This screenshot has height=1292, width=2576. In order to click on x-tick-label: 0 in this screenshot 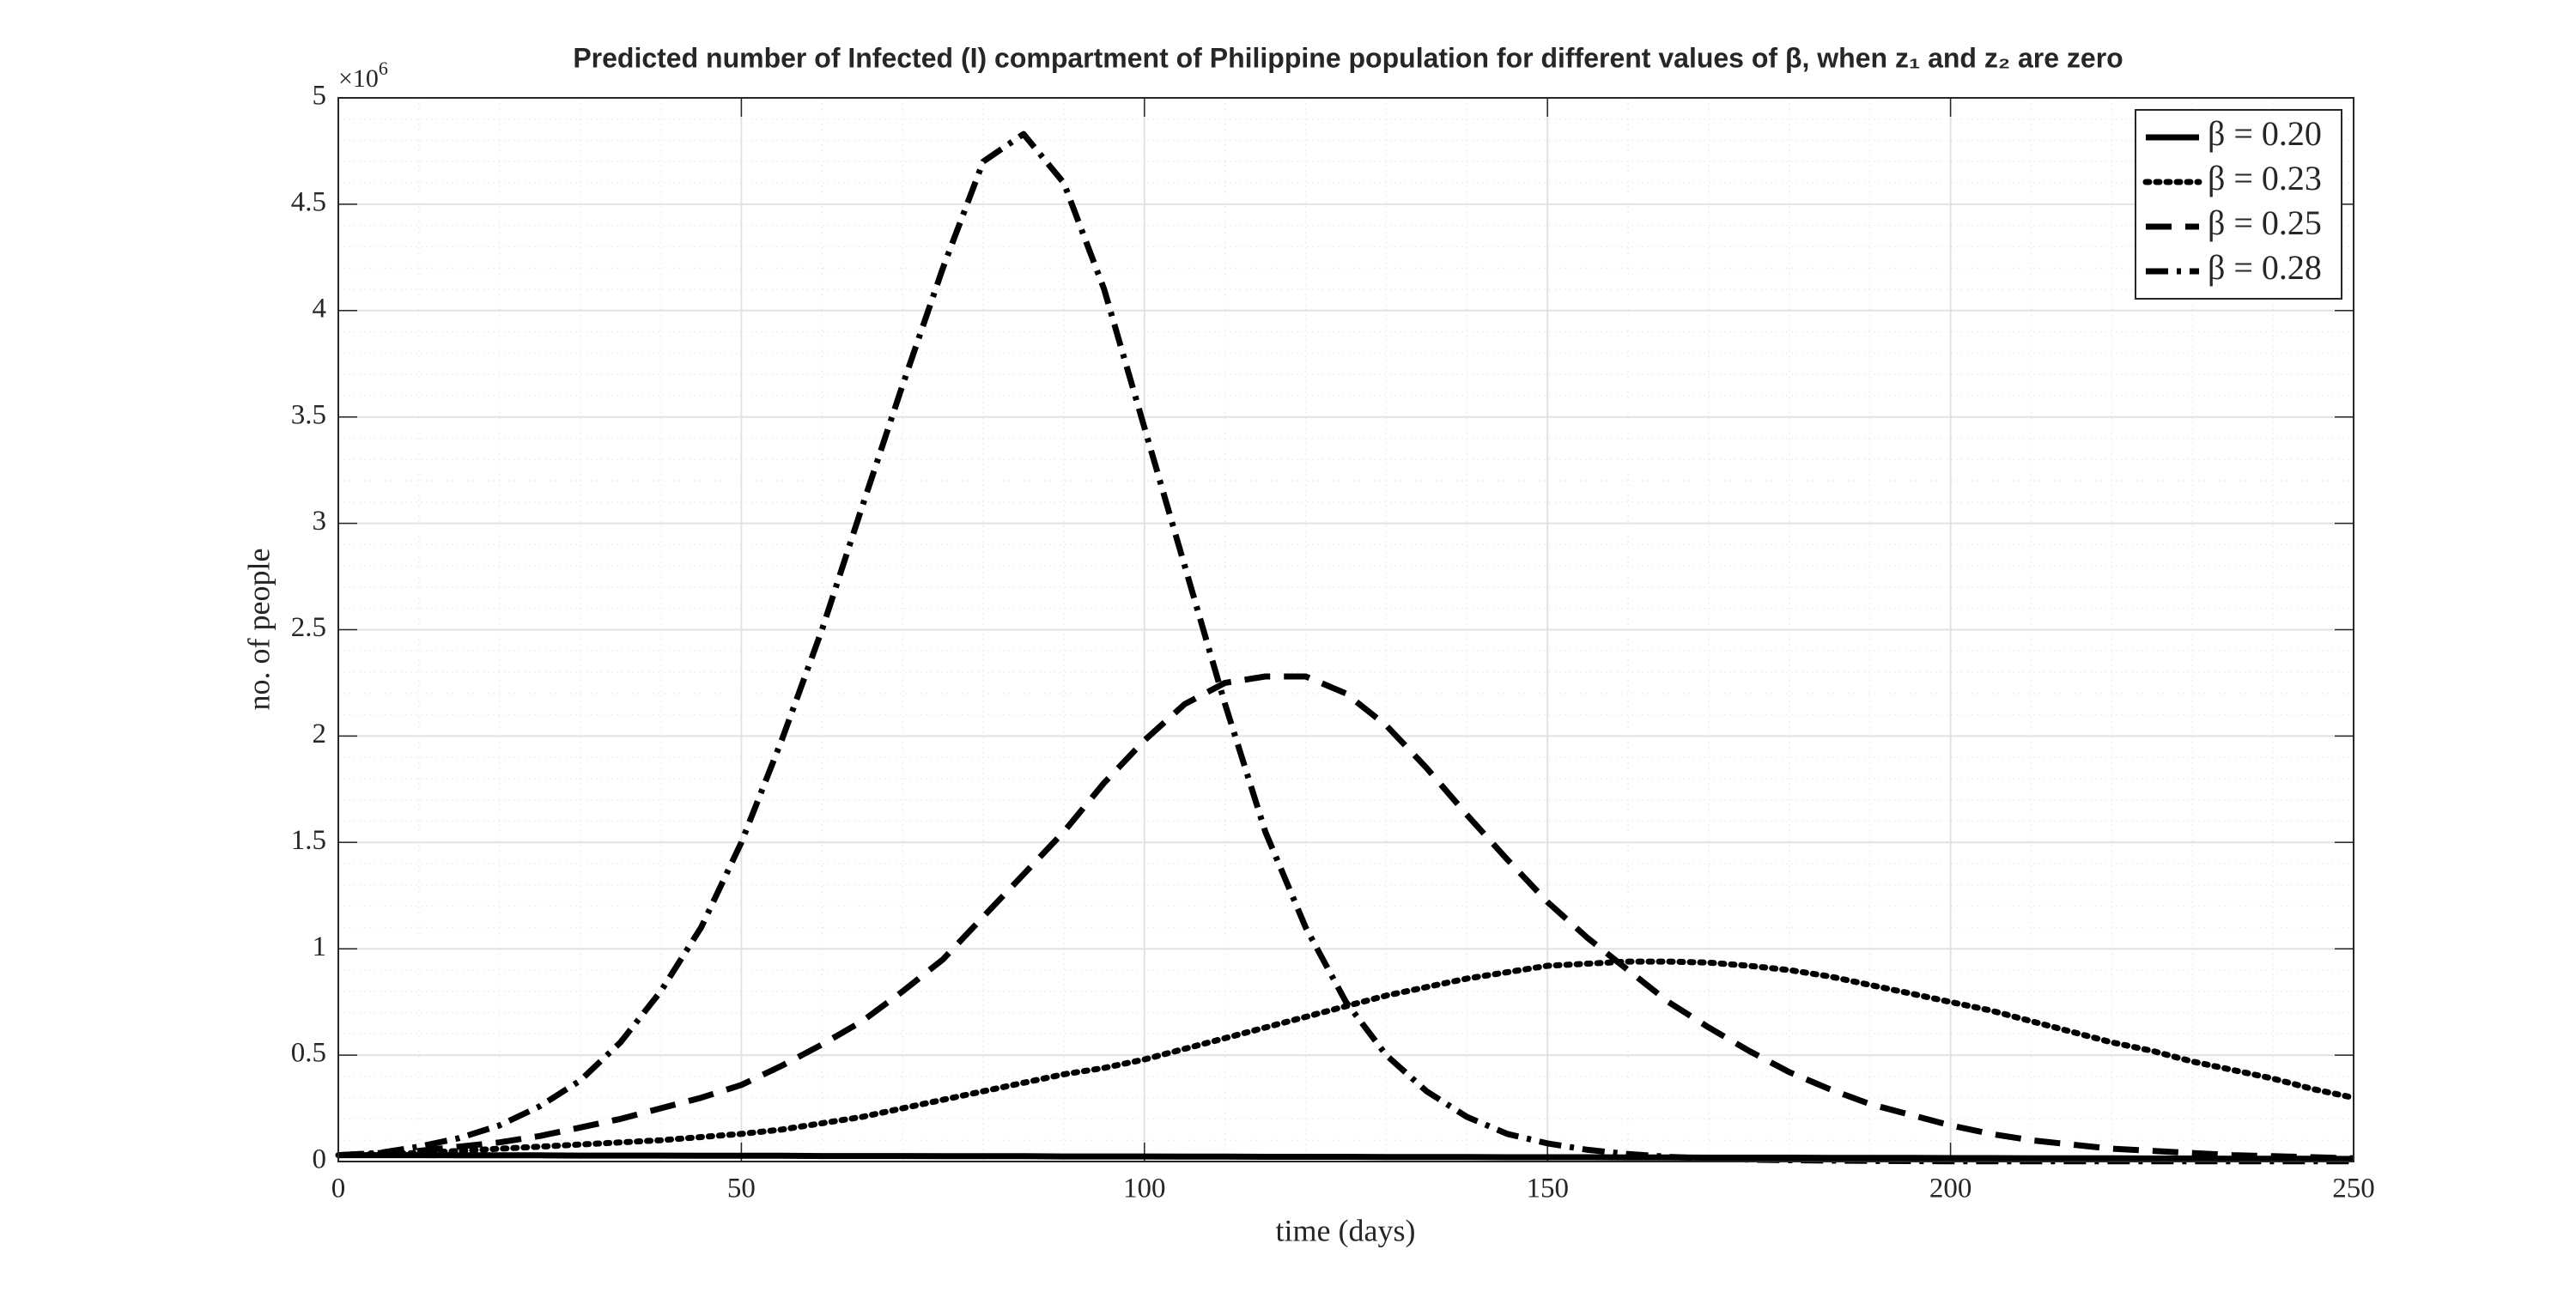, I will do `click(338, 1189)`.